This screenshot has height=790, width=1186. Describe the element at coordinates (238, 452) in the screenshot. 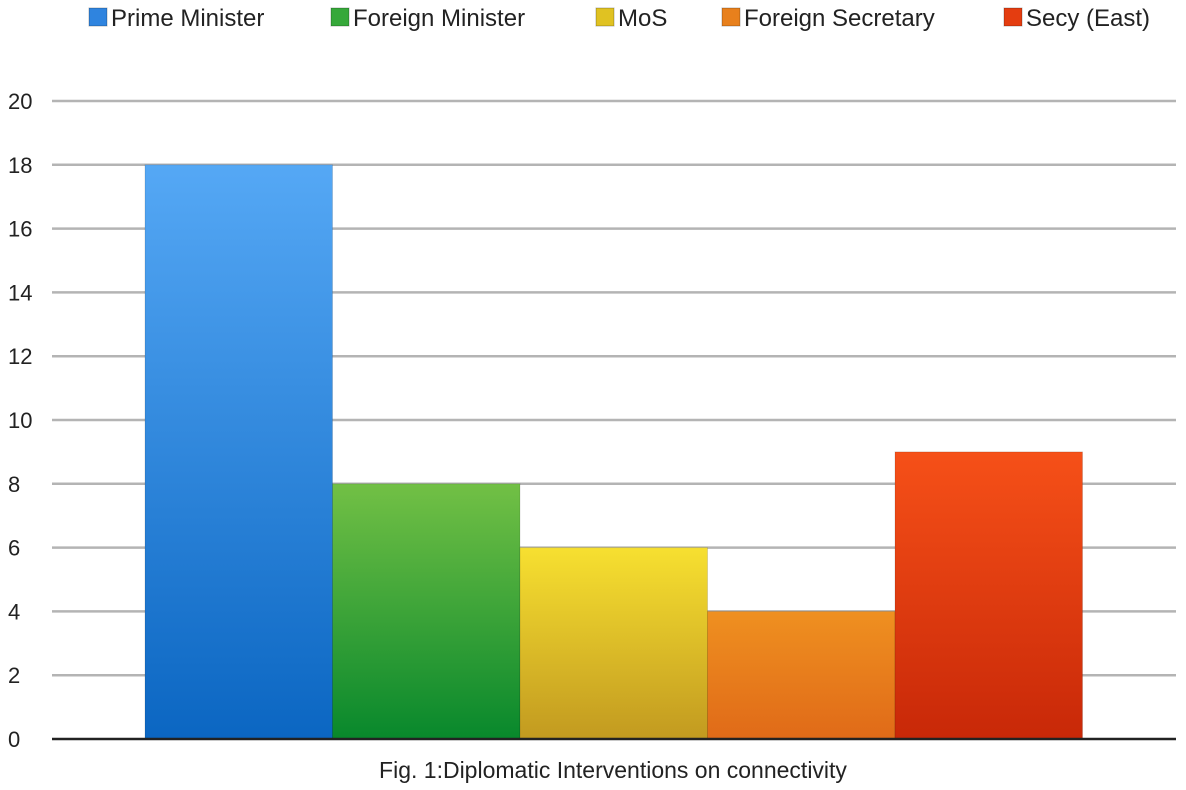

I see `bar-prime-minister` at that location.